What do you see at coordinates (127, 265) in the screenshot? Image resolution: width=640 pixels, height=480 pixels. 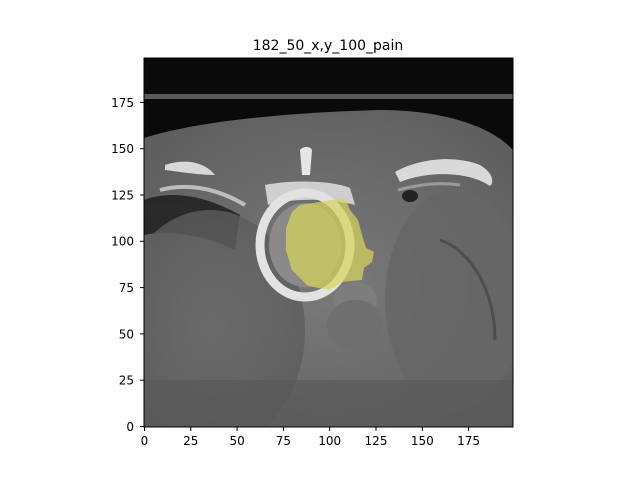 I see `y-axis: 0 25 50 75 100 125 150 175` at bounding box center [127, 265].